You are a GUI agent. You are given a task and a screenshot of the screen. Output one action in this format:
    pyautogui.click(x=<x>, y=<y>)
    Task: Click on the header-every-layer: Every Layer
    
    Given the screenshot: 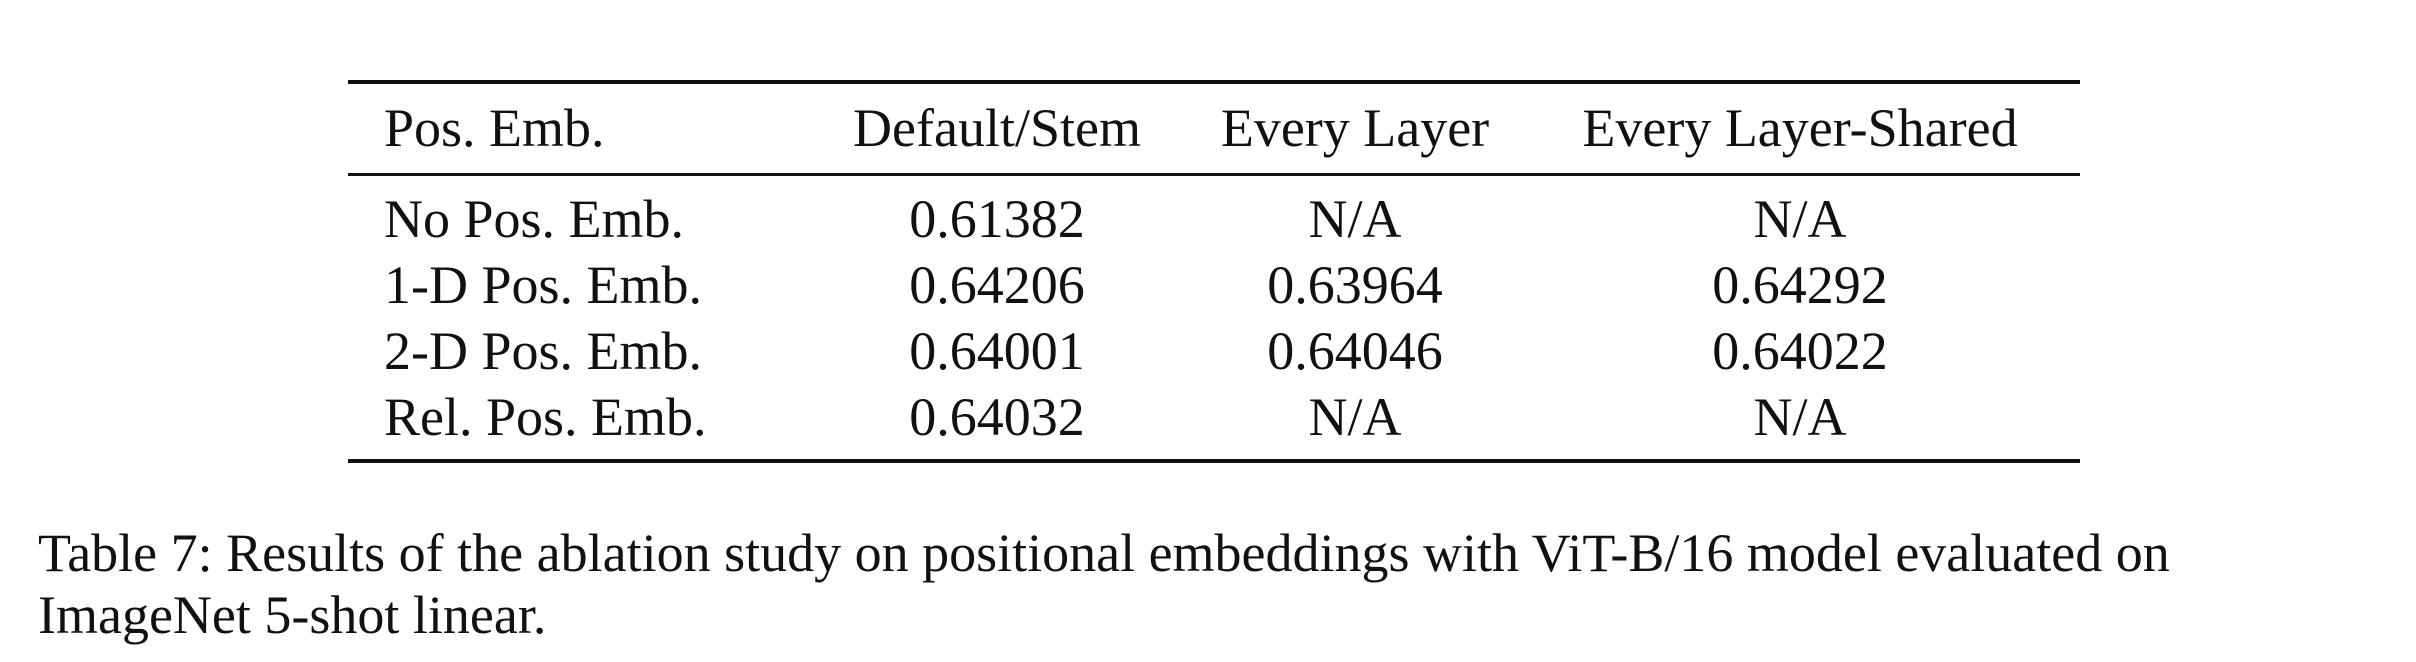 What is the action you would take?
    pyautogui.click(x=1355, y=128)
    